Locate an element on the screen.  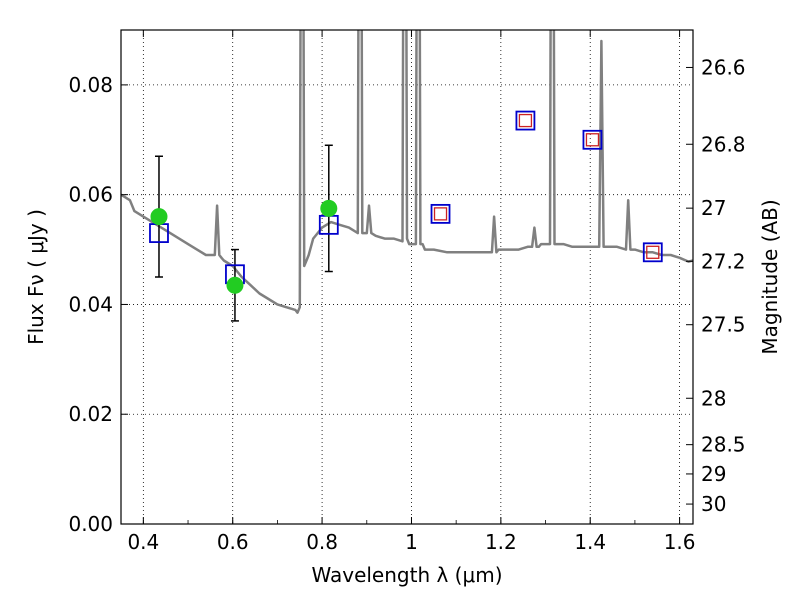
x-tick-label: 0.6 is located at coordinates (233, 542).